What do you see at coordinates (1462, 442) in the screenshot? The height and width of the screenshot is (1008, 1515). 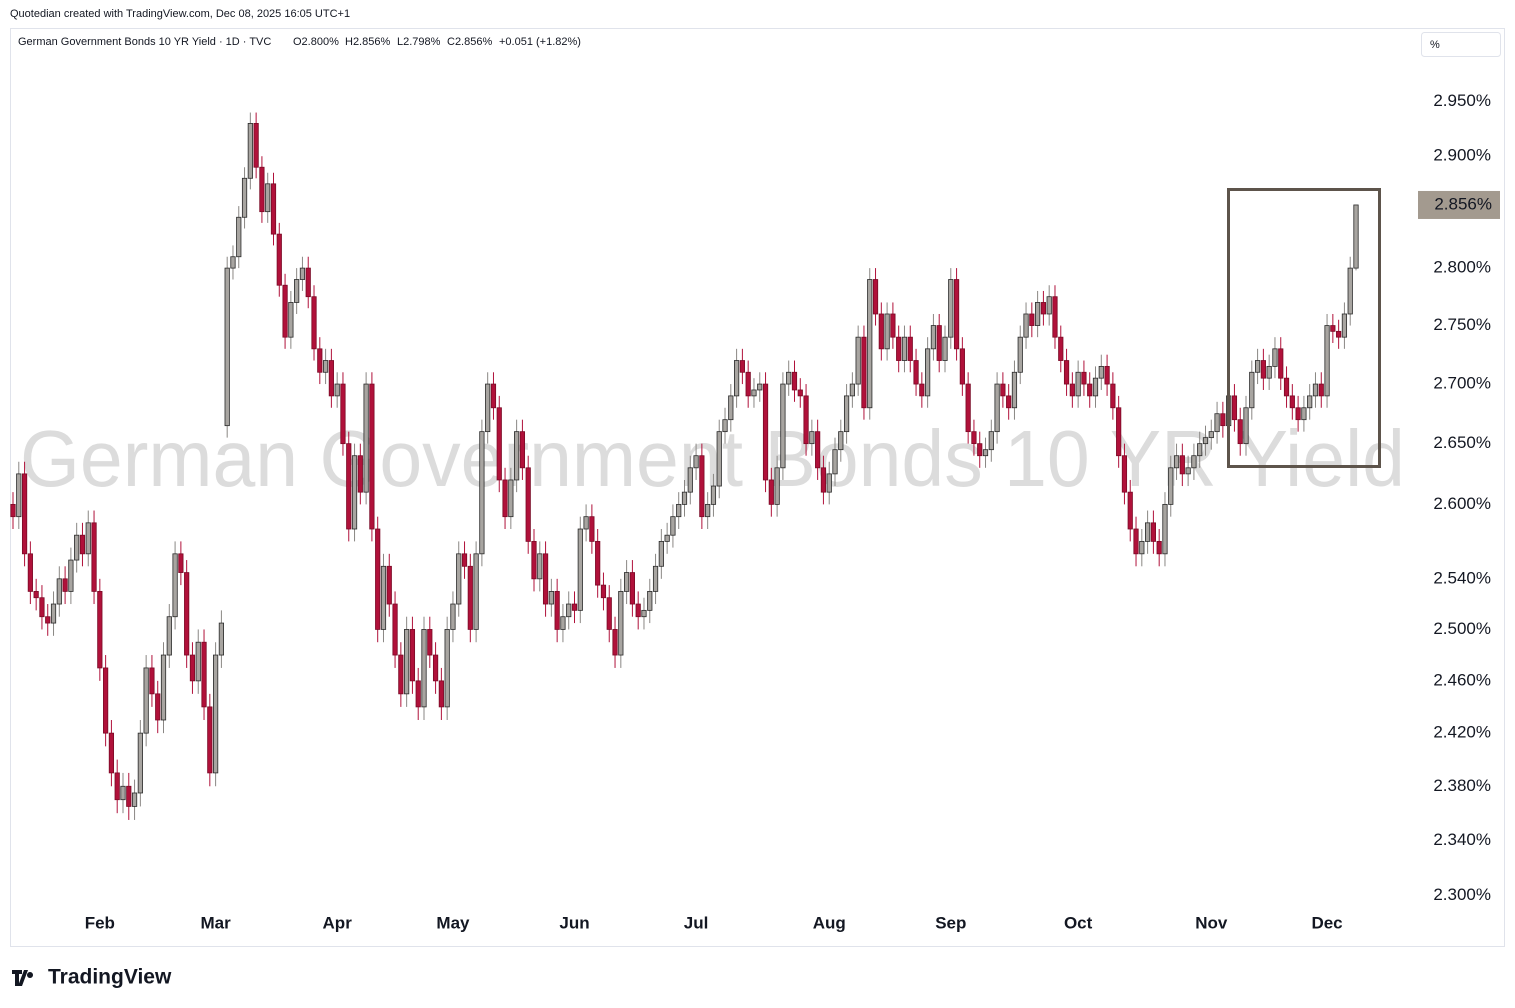 I see `y-tick-label: 2.650%` at bounding box center [1462, 442].